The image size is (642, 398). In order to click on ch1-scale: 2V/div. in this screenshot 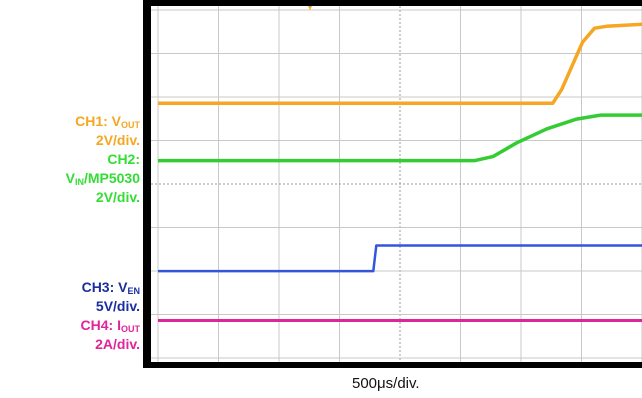, I will do `click(117, 140)`.